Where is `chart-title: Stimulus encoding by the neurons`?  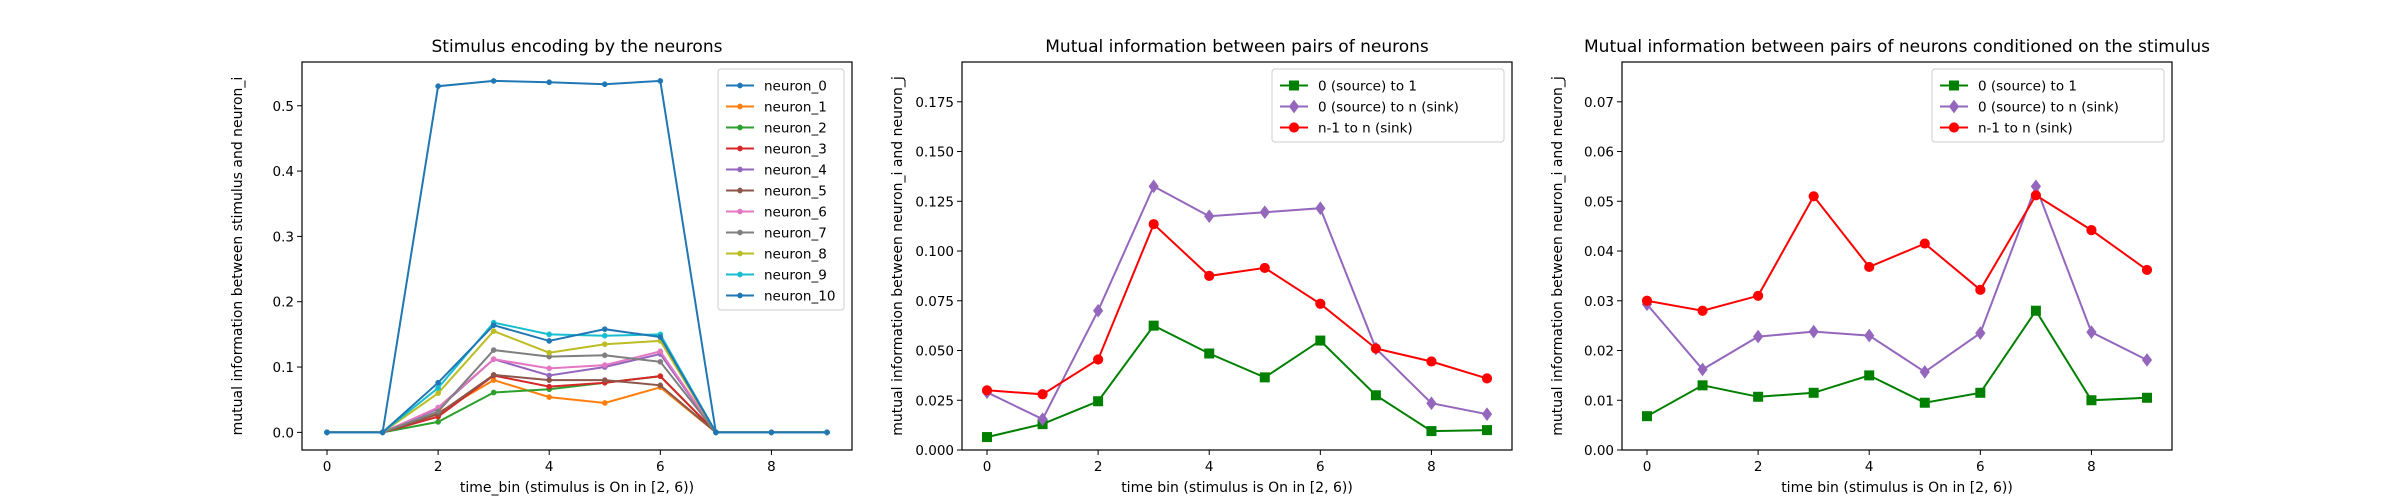
chart-title: Stimulus encoding by the neurons is located at coordinates (577, 47).